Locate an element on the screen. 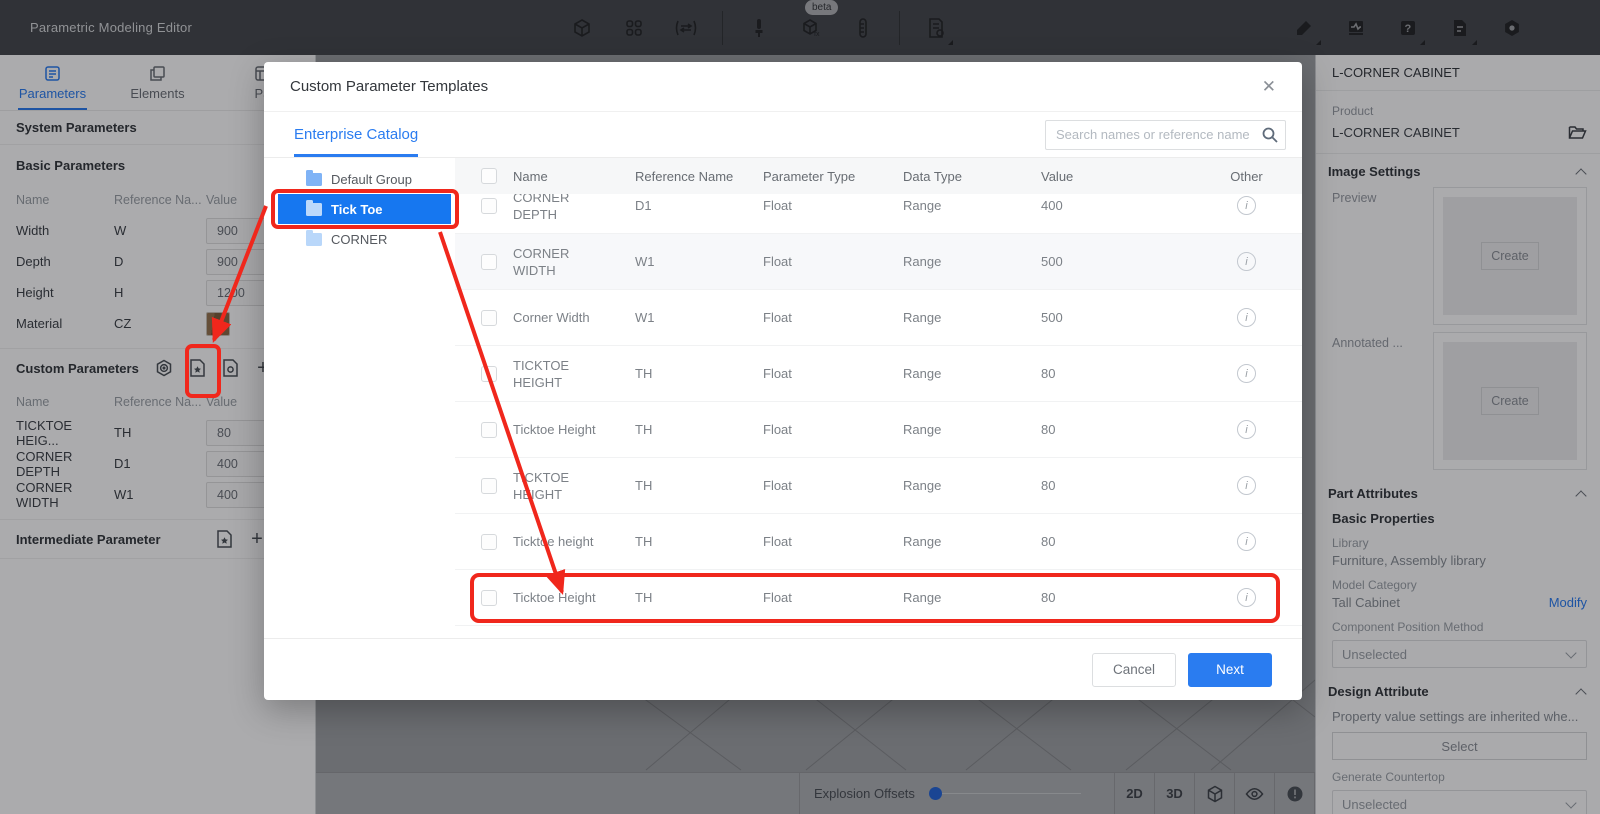 Image resolution: width=1600 pixels, height=814 pixels. lighting-icon is located at coordinates (759, 28).